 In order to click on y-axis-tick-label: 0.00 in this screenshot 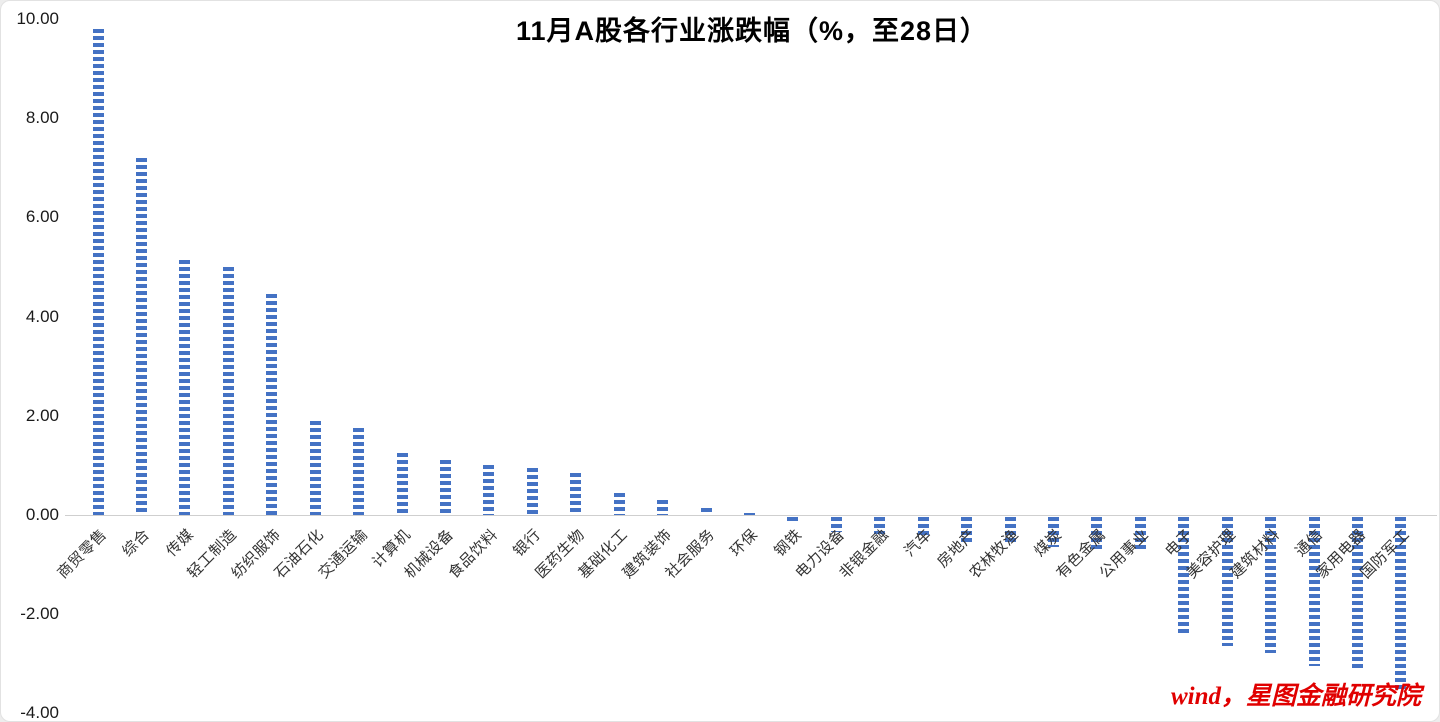, I will do `click(42, 514)`.